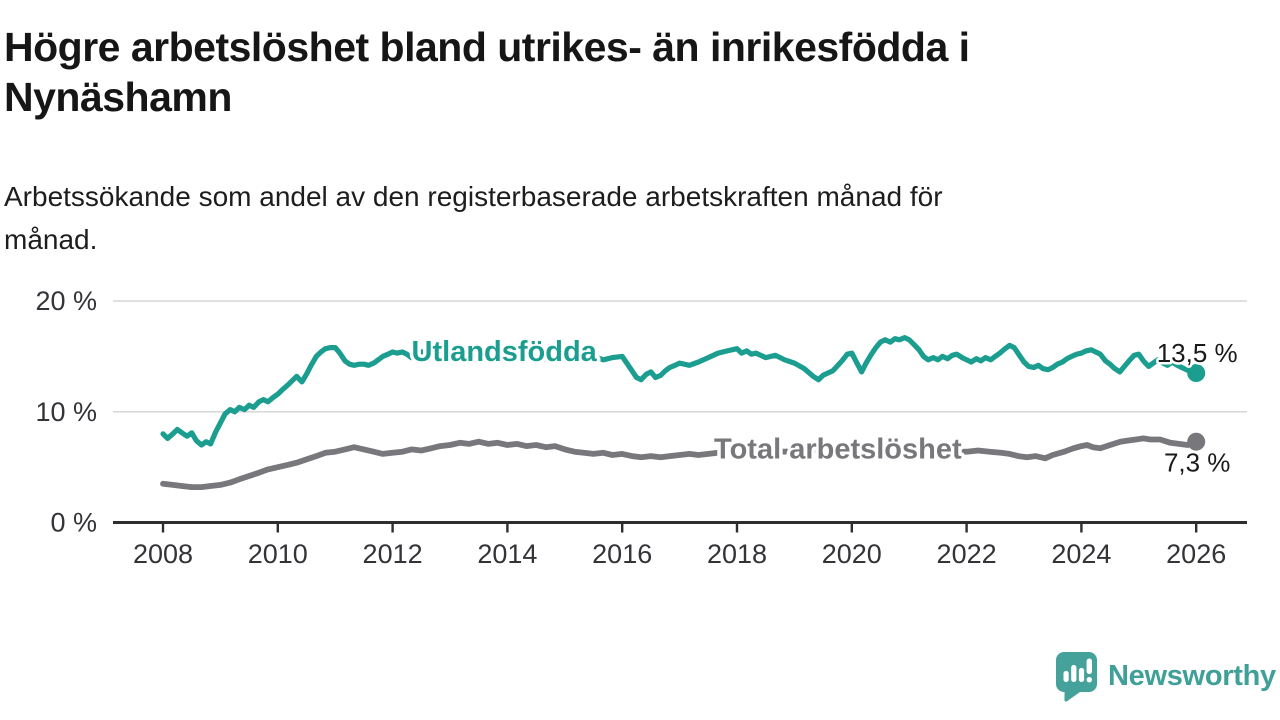 The width and height of the screenshot is (1280, 720). What do you see at coordinates (73, 523) in the screenshot?
I see `y-tick-label: 0 %` at bounding box center [73, 523].